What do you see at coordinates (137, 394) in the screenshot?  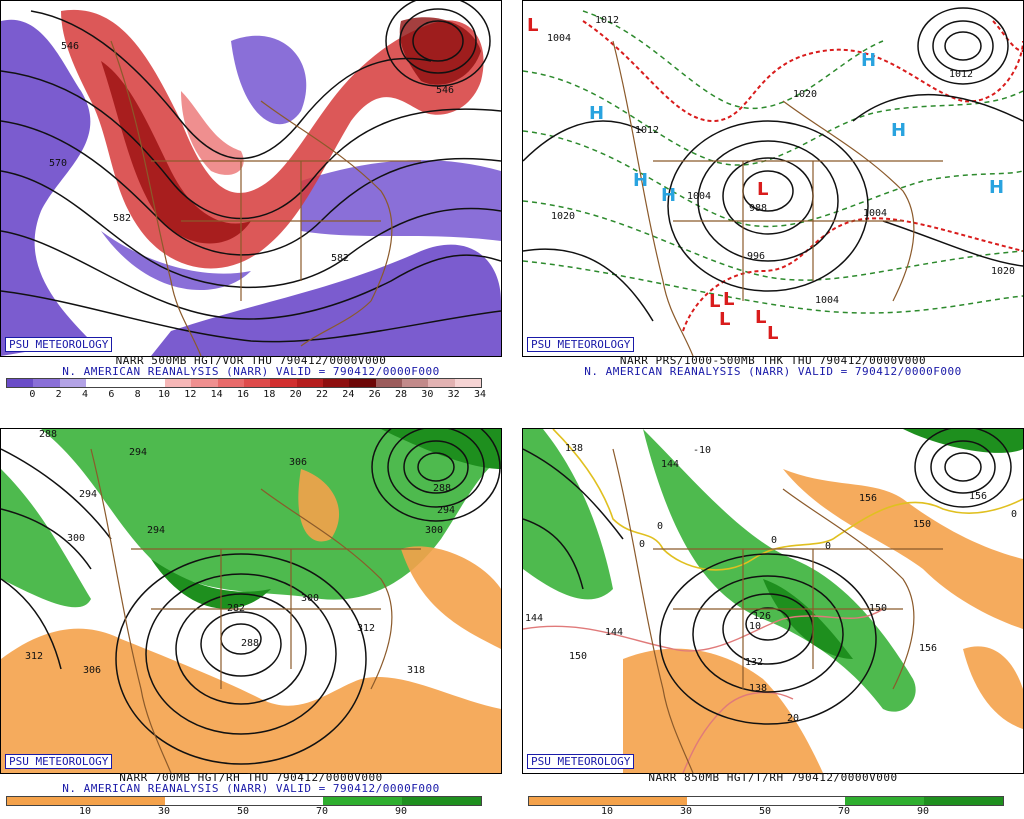 I see `colorbar-tick-label: 8` at bounding box center [137, 394].